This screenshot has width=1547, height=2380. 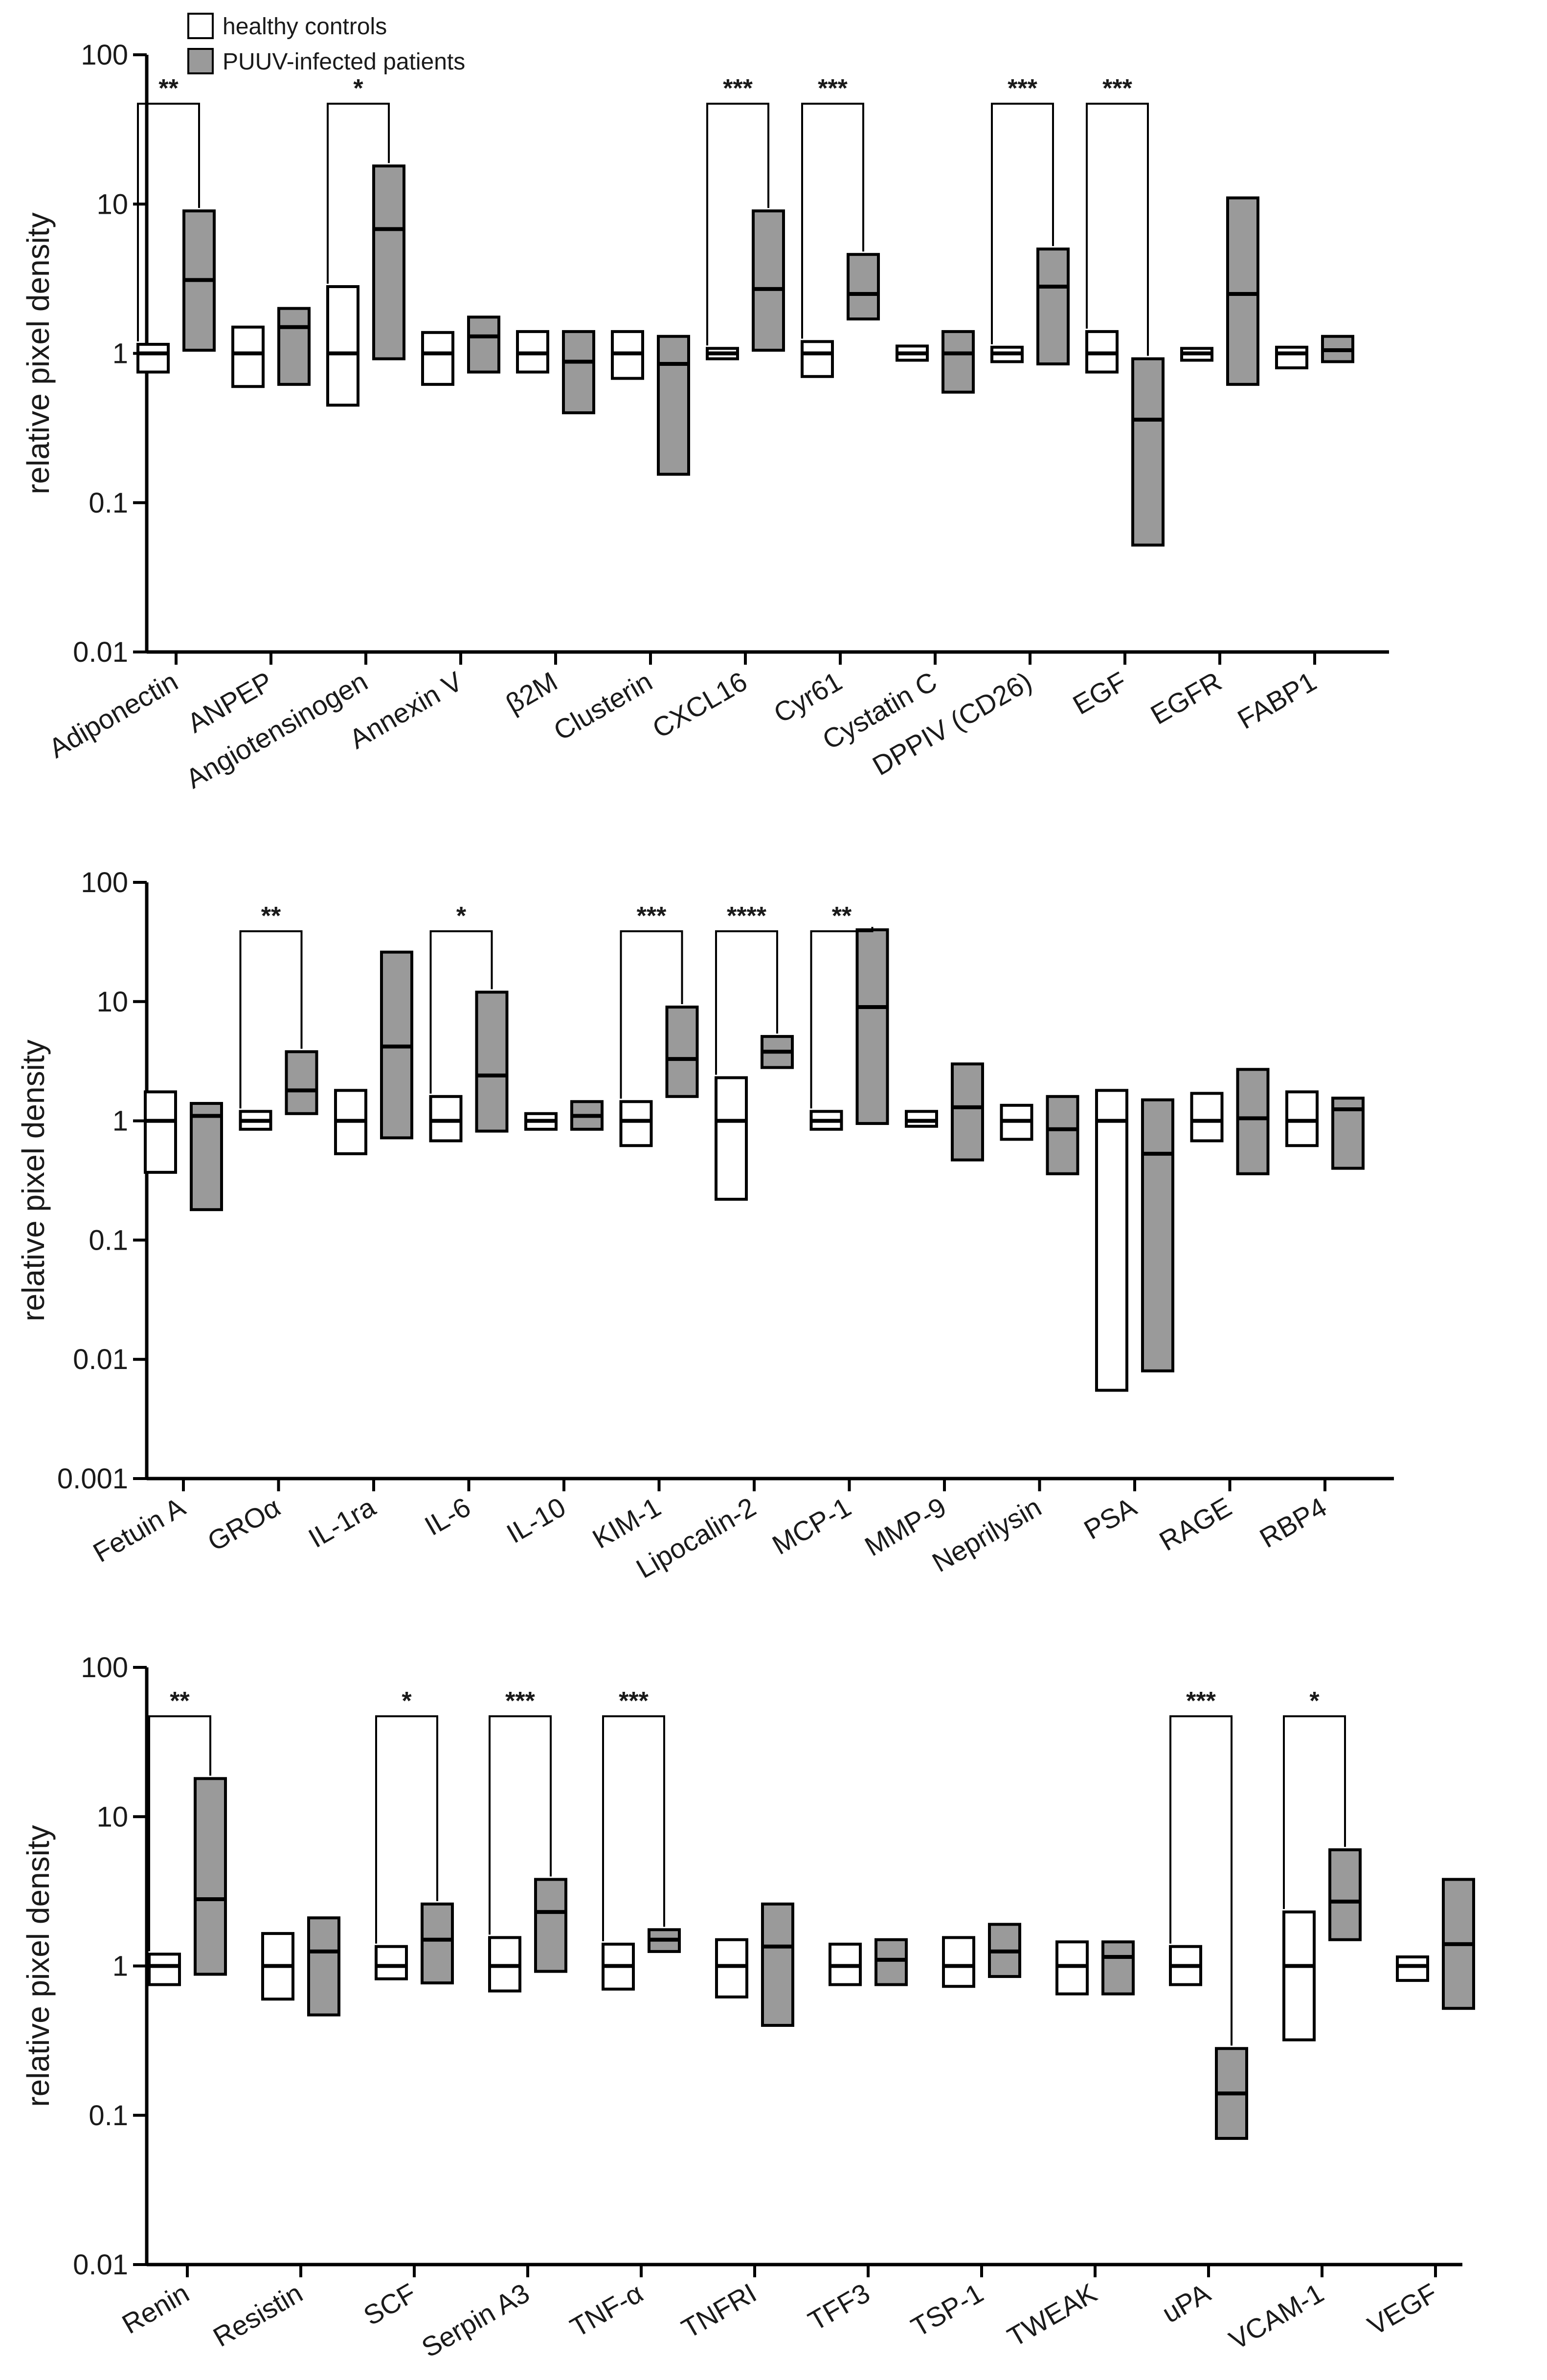 I want to click on significance-label-il-6: *, so click(x=461, y=916).